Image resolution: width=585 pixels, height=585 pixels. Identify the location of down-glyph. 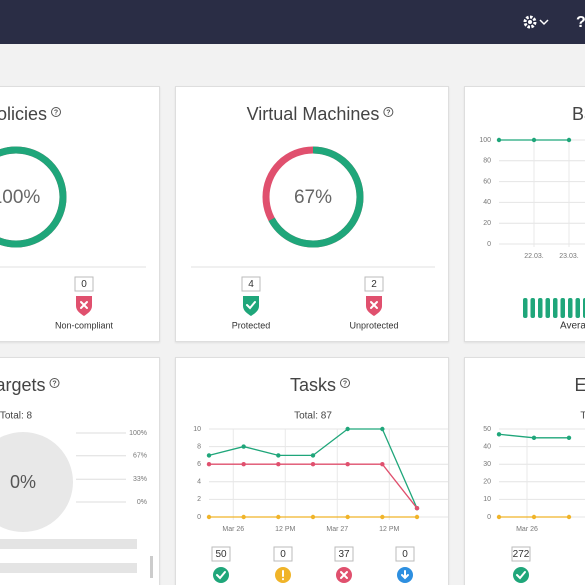
(405, 575).